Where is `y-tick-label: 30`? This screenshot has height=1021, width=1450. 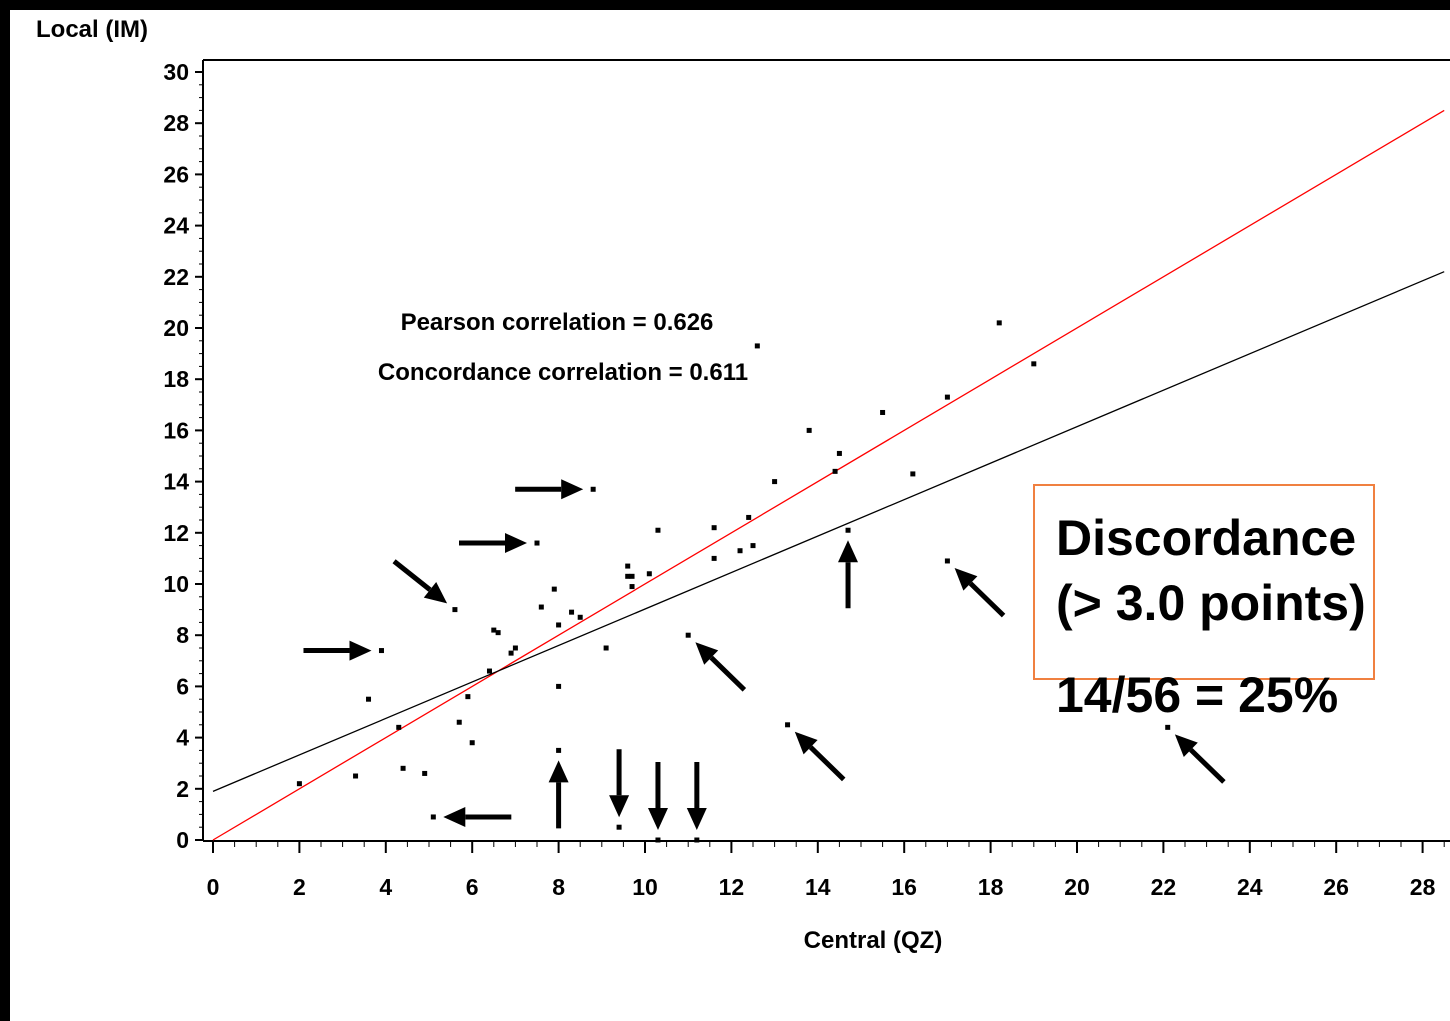 y-tick-label: 30 is located at coordinates (176, 72).